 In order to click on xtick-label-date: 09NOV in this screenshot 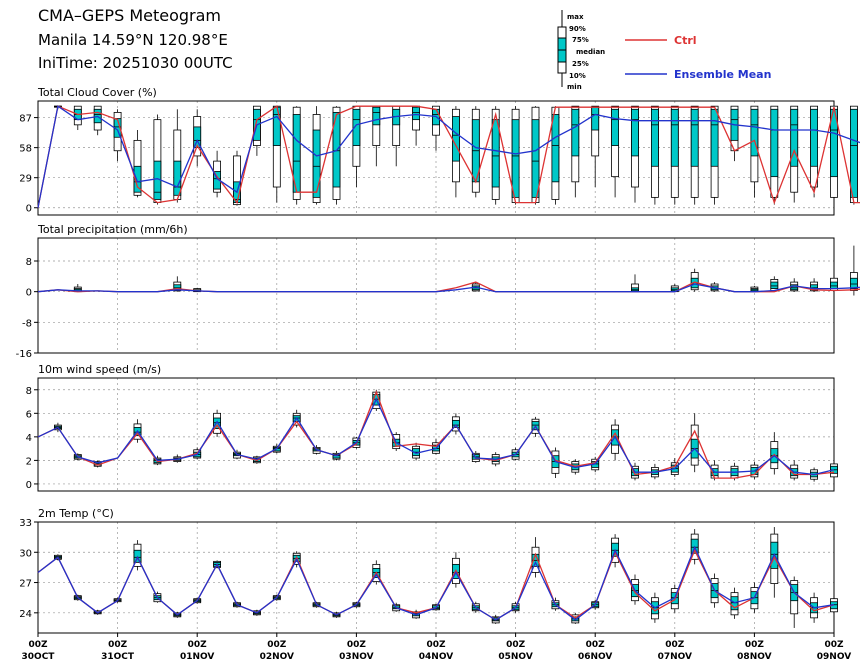, I will do `click(834, 657)`.